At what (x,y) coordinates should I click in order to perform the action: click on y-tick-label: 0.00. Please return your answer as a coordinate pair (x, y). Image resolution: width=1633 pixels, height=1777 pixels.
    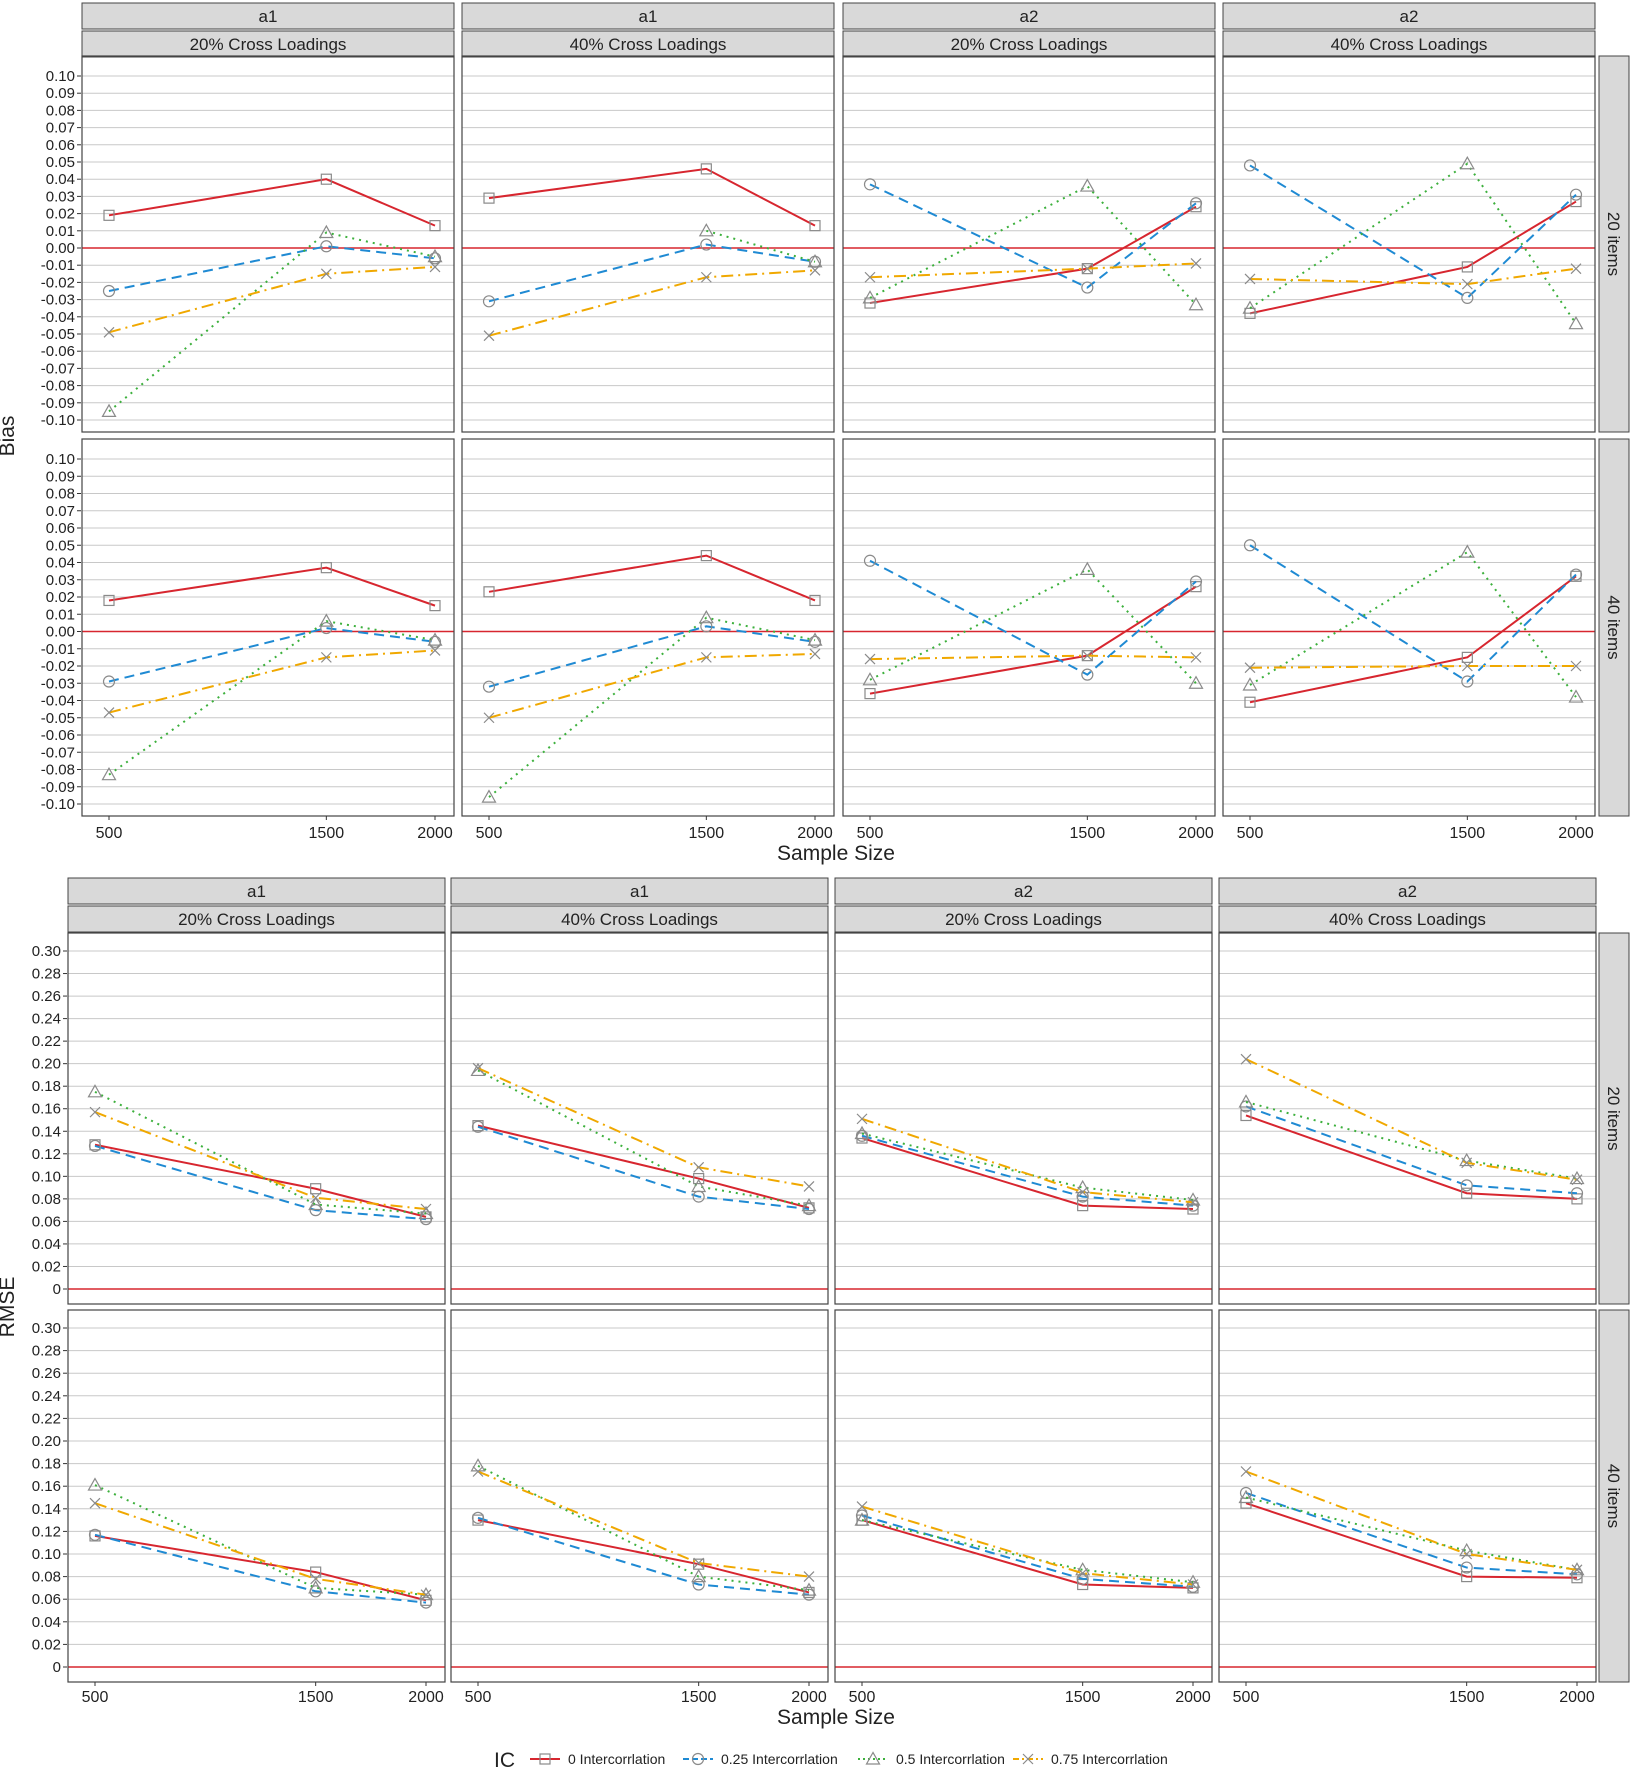
    Looking at the image, I should click on (60, 632).